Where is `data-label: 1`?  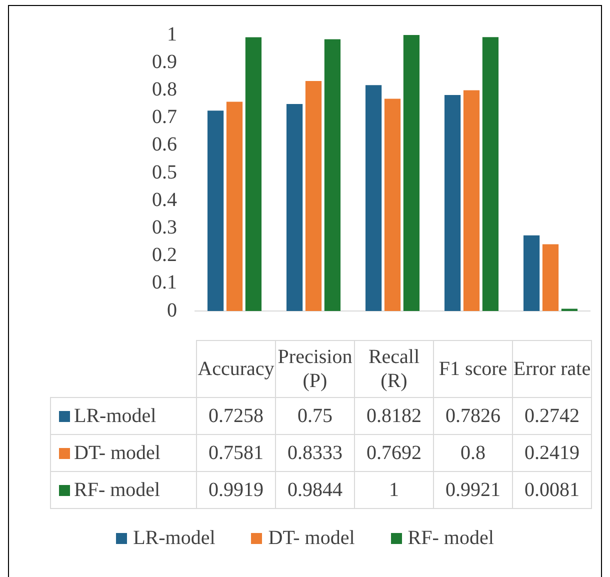
data-label: 1 is located at coordinates (394, 490).